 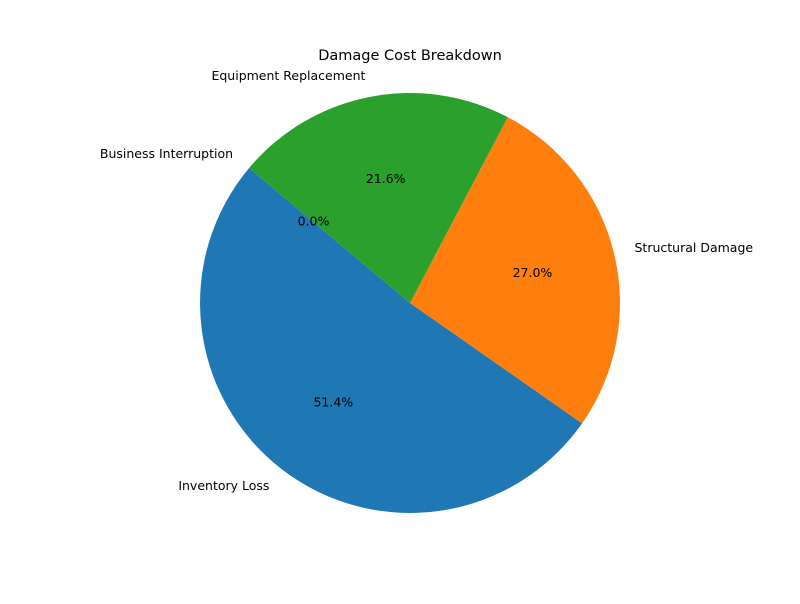 What do you see at coordinates (386, 178) in the screenshot?
I see `slice-percent-equipment-replacement: 21.6%` at bounding box center [386, 178].